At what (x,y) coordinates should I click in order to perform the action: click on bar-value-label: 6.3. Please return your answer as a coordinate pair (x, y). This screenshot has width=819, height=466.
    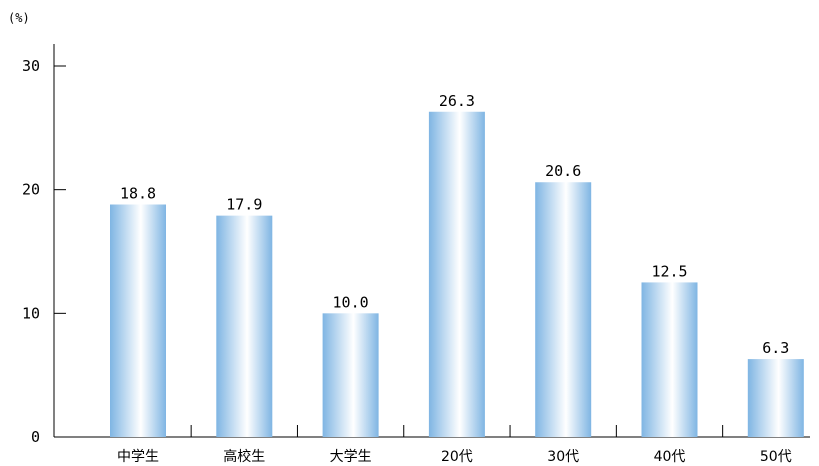
    Looking at the image, I should click on (775, 348).